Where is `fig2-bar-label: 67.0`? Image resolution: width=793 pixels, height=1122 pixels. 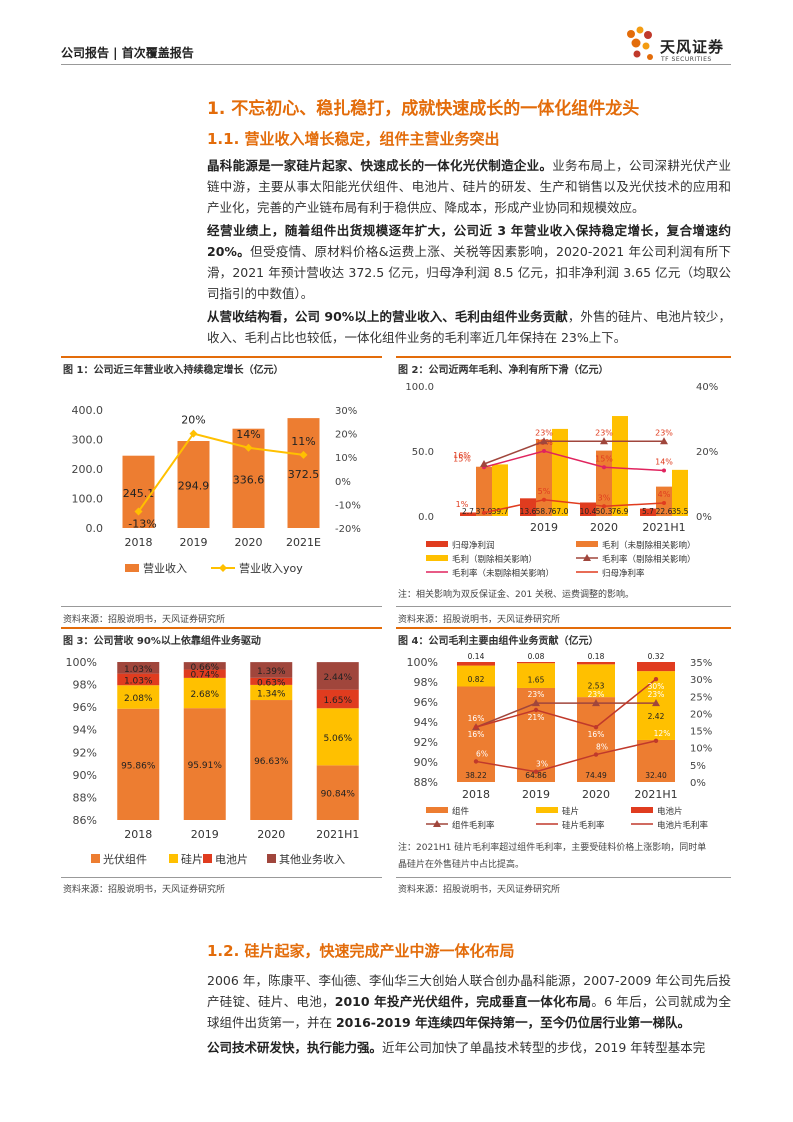
fig2-bar-label: 67.0 is located at coordinates (560, 511).